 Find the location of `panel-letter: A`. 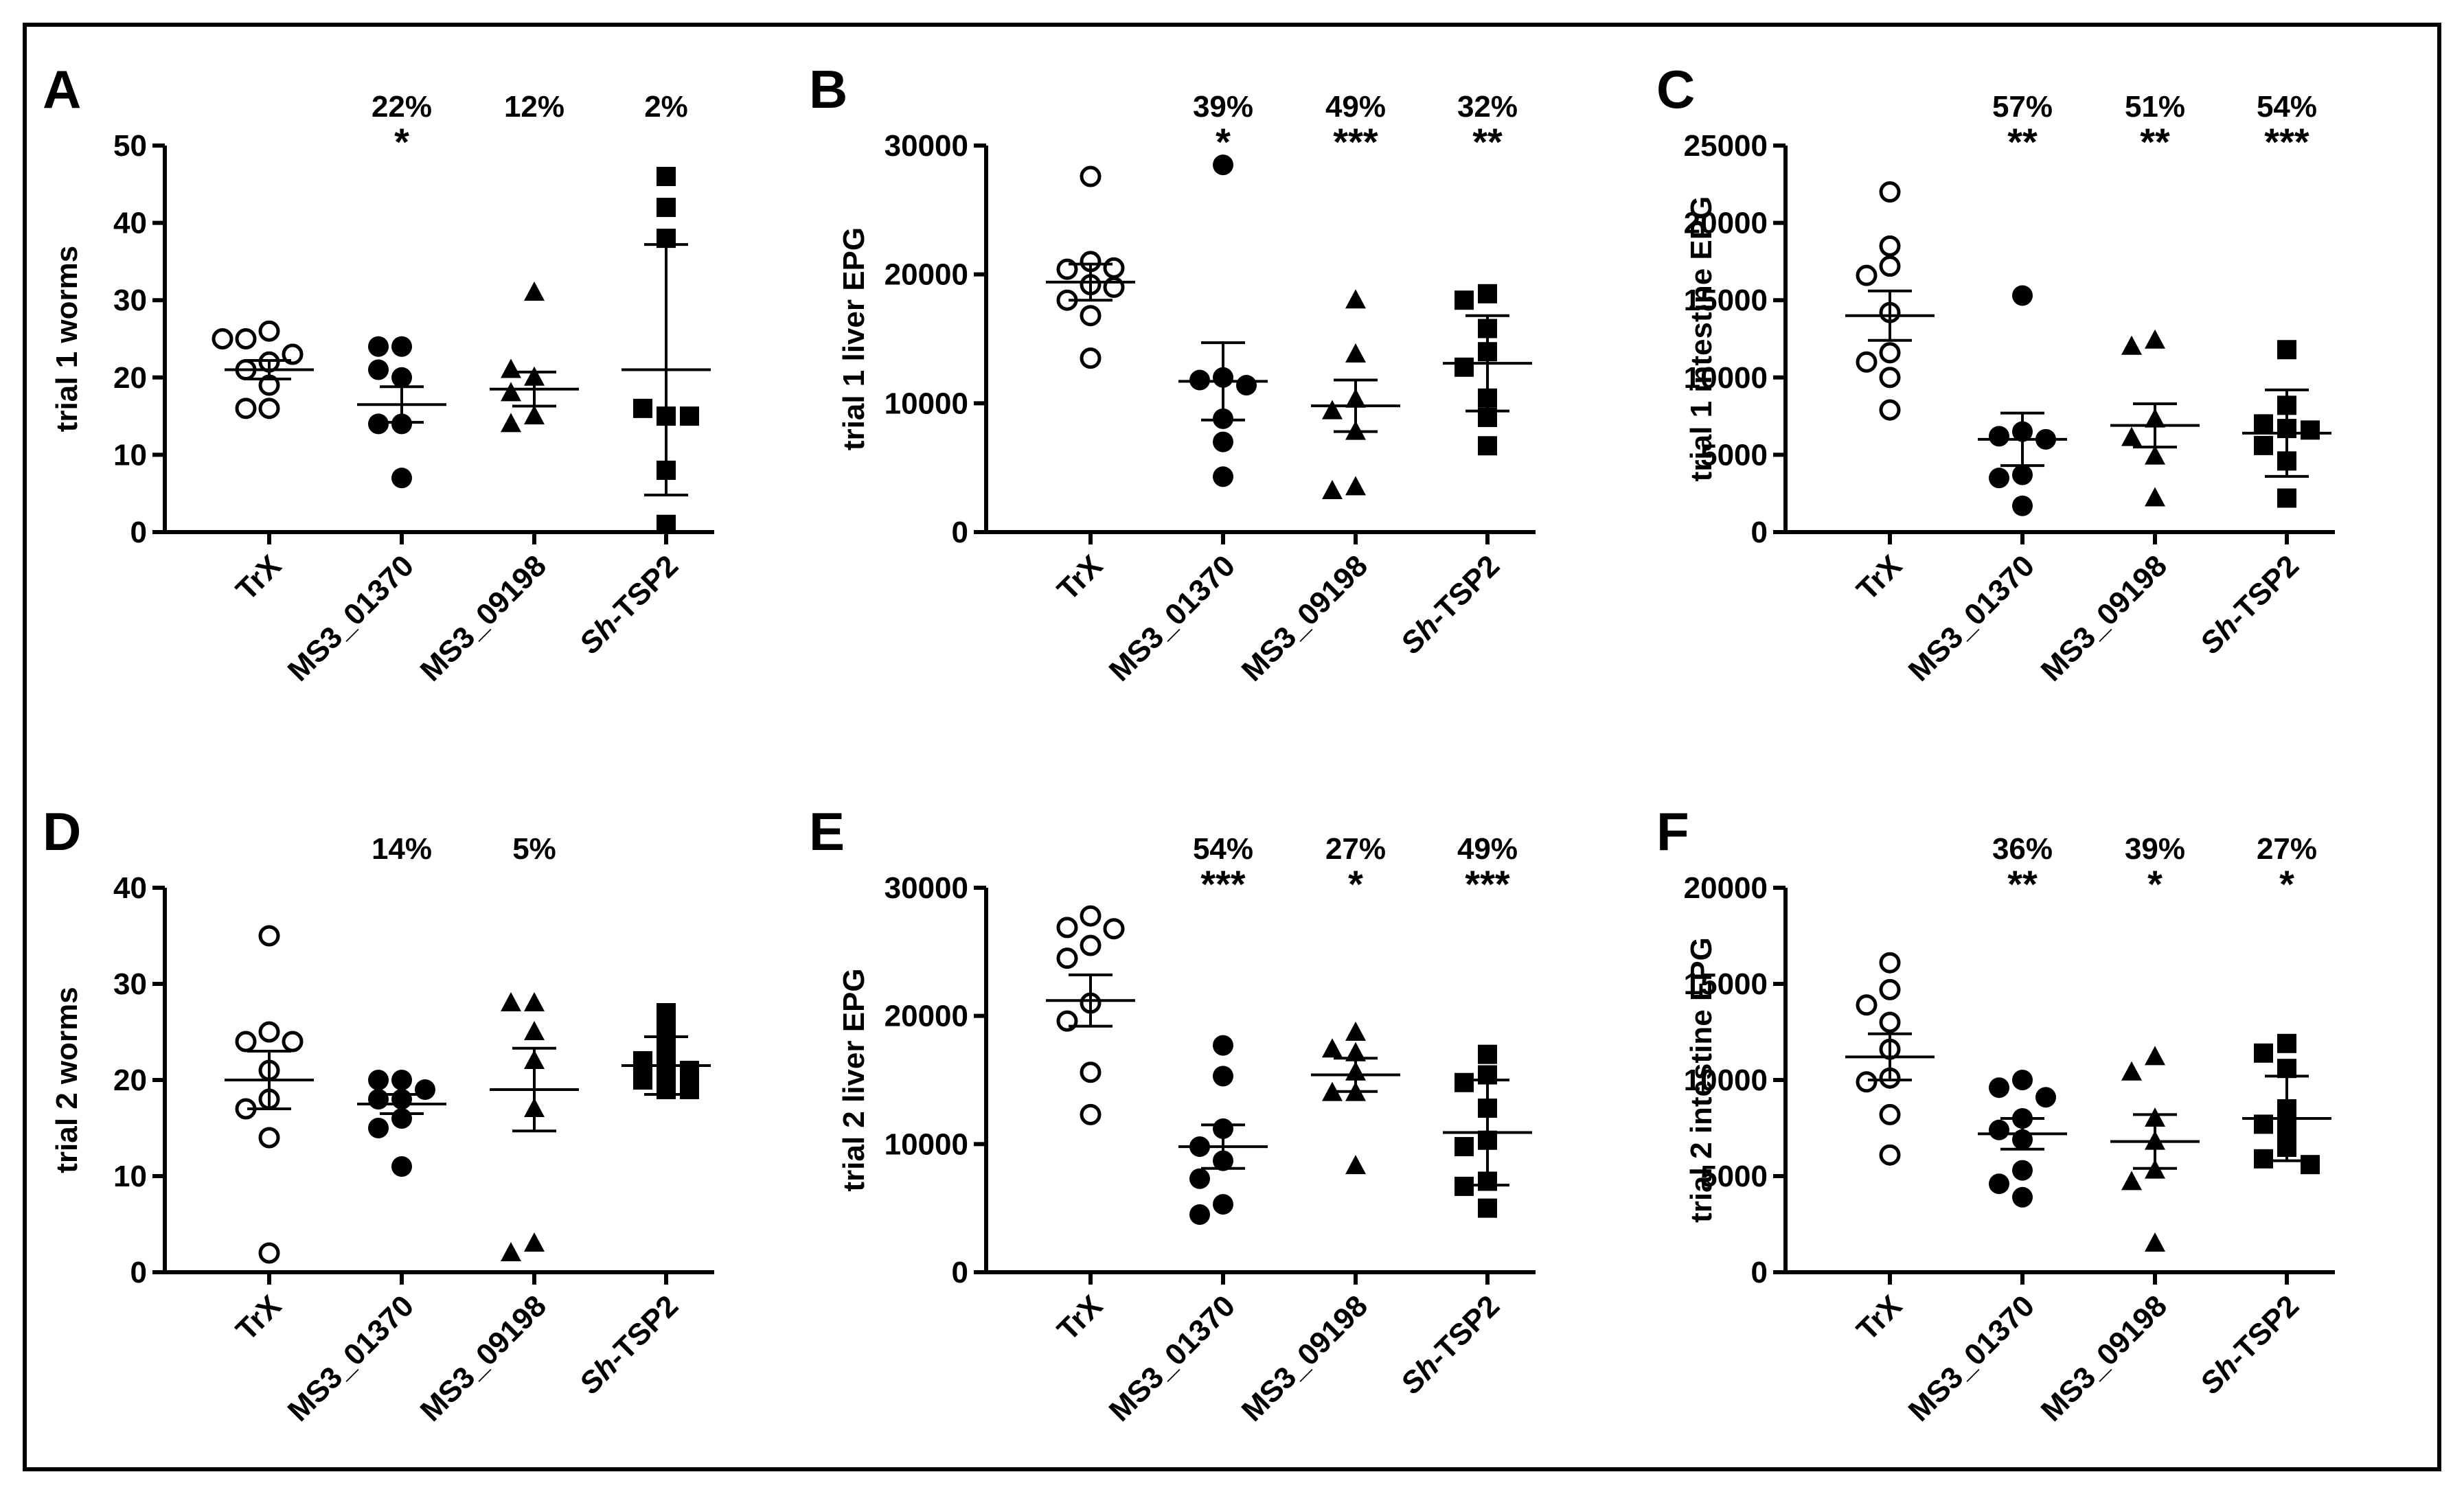

panel-letter: A is located at coordinates (62, 89).